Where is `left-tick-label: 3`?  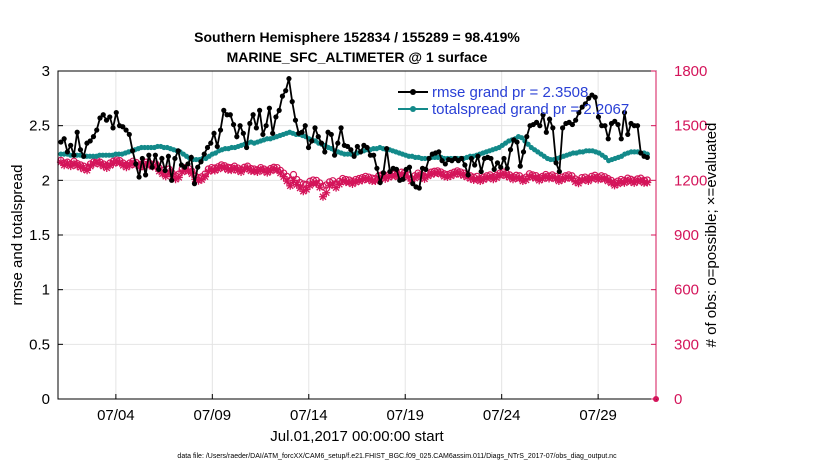 left-tick-label: 3 is located at coordinates (46, 71).